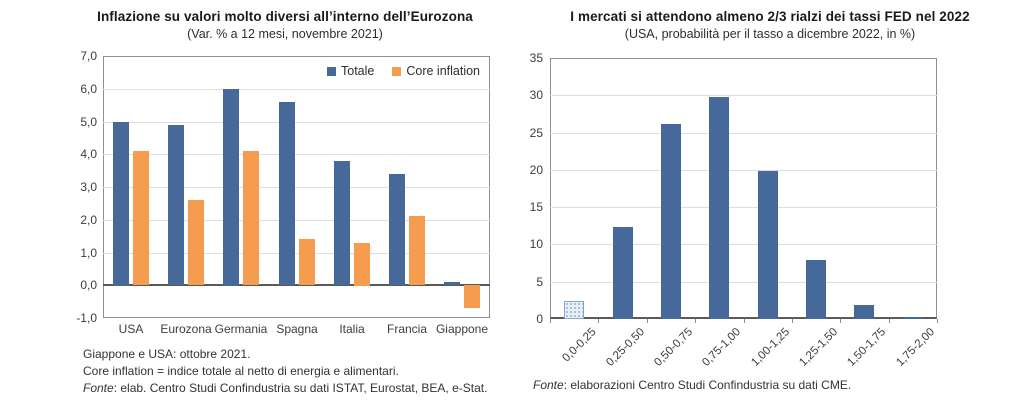  Describe the element at coordinates (417, 250) in the screenshot. I see `bar-core-inflation-francia` at that location.